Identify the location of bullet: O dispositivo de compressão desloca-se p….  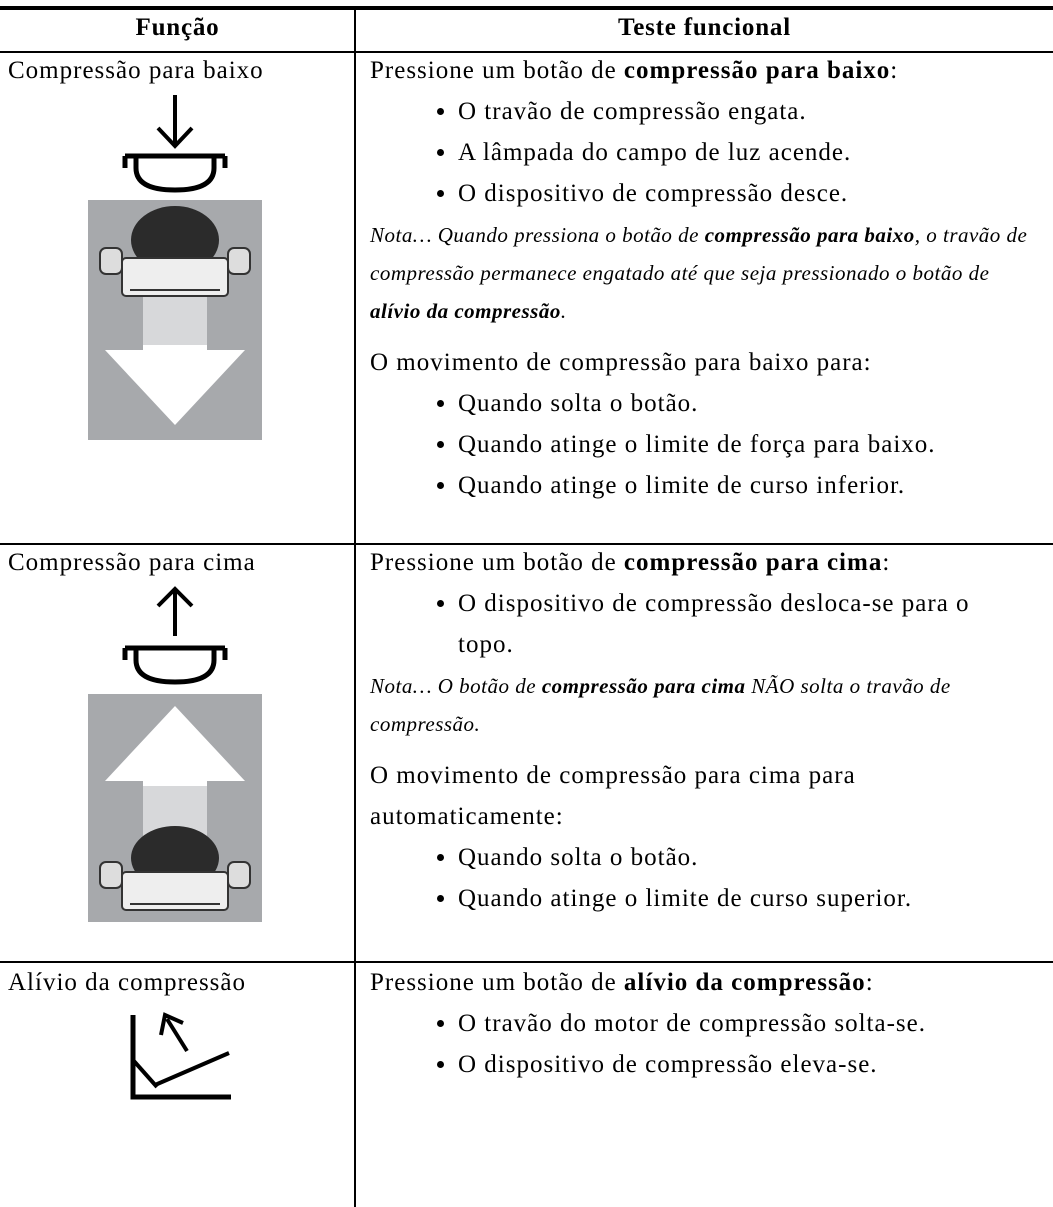
(738, 624).